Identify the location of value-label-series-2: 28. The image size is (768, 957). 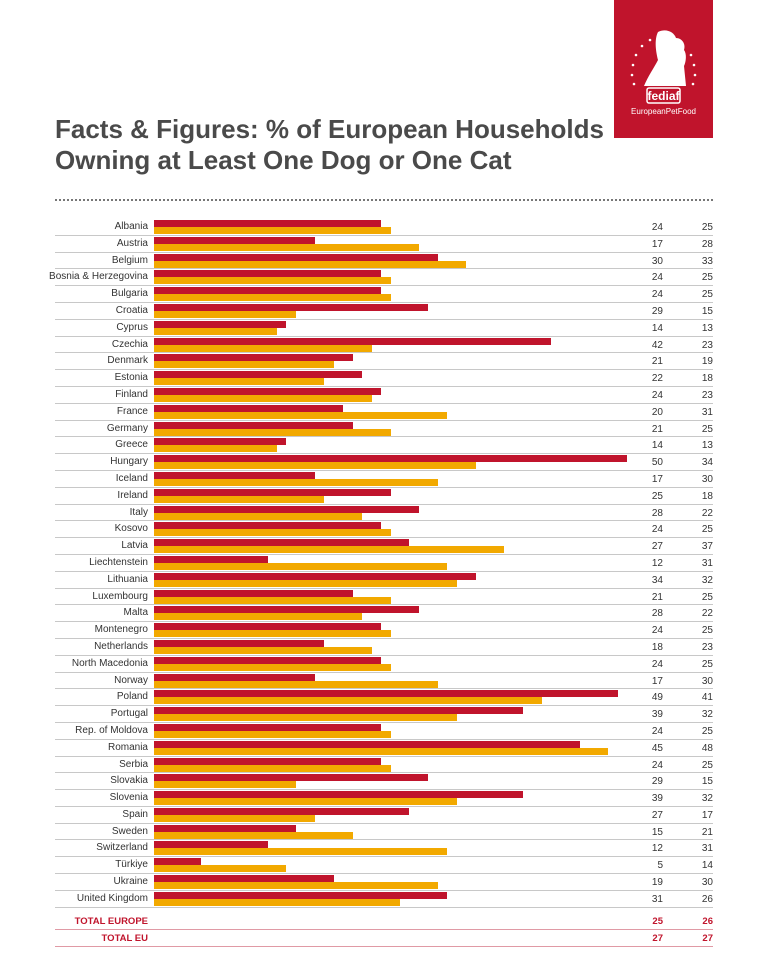
(707, 244).